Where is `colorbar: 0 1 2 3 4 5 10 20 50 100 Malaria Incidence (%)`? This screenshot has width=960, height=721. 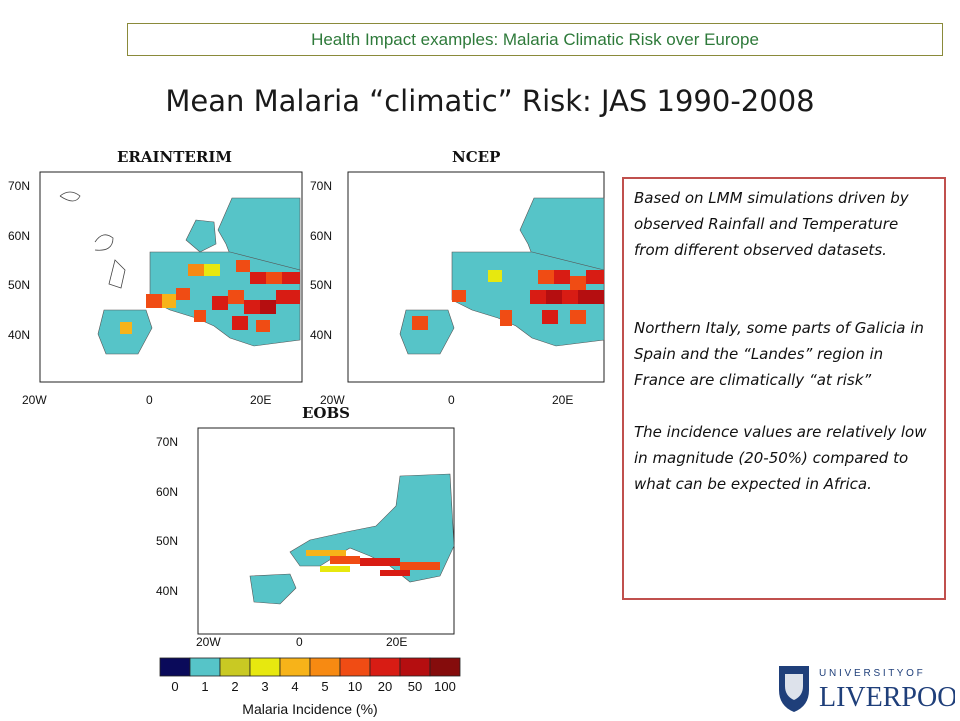
colorbar: 0 1 2 3 4 5 10 20 50 100 Malaria Incidence (%) is located at coordinates (310, 687).